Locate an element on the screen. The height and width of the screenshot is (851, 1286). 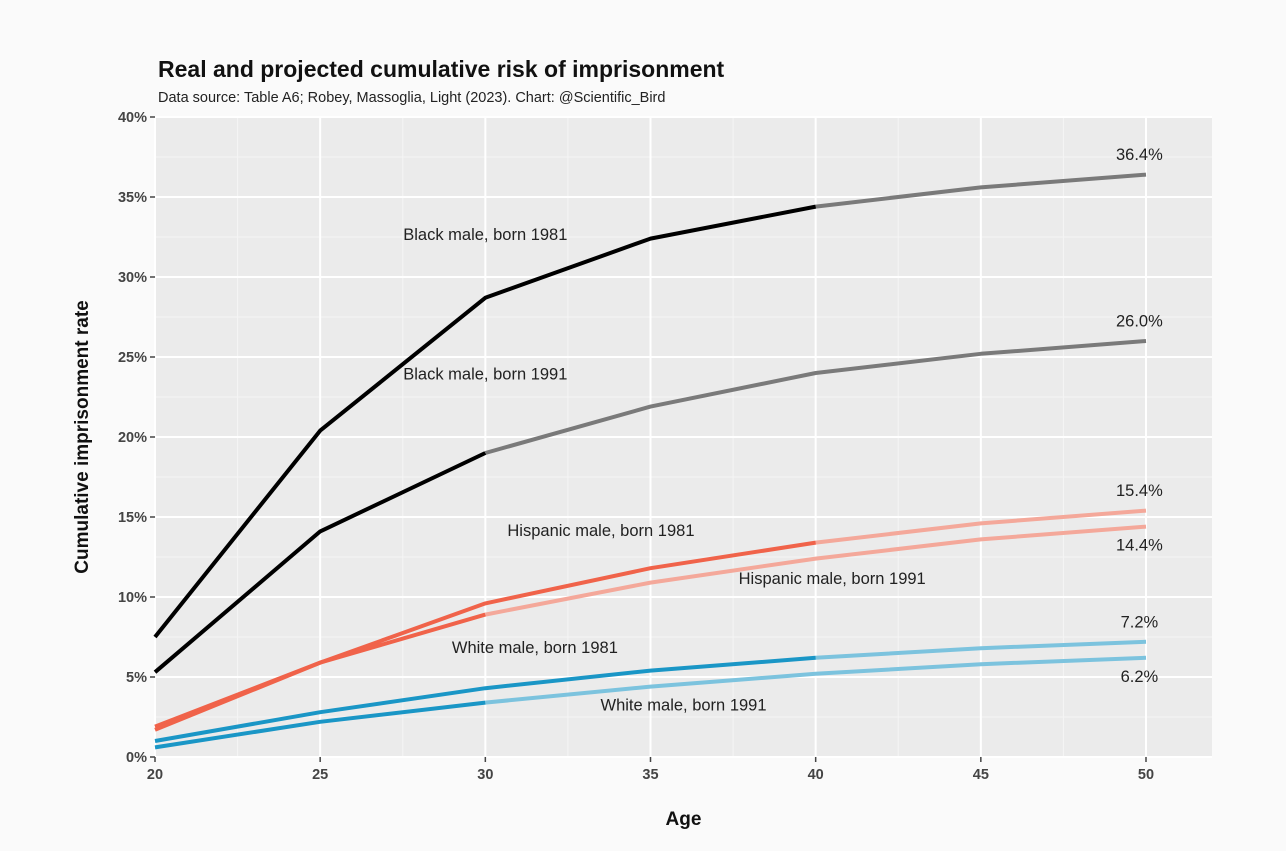
y-tick-label: 30% is located at coordinates (132, 278).